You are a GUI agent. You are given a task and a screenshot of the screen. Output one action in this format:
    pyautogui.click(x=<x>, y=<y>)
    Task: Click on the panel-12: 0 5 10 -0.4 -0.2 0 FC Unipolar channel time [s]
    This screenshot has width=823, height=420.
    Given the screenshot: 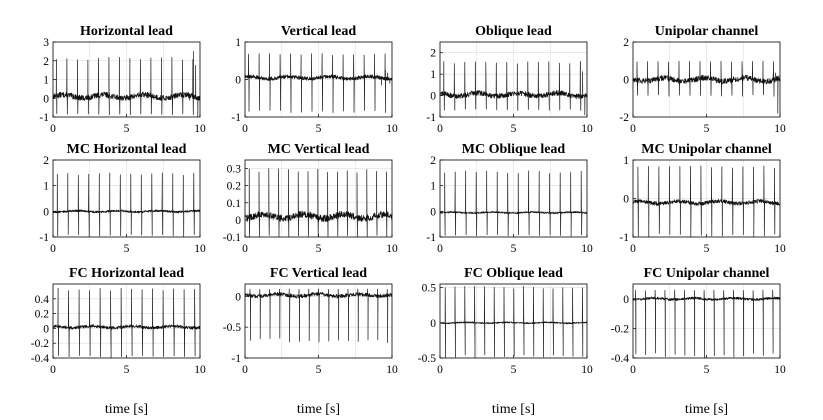 What is the action you would take?
    pyautogui.click(x=698, y=341)
    